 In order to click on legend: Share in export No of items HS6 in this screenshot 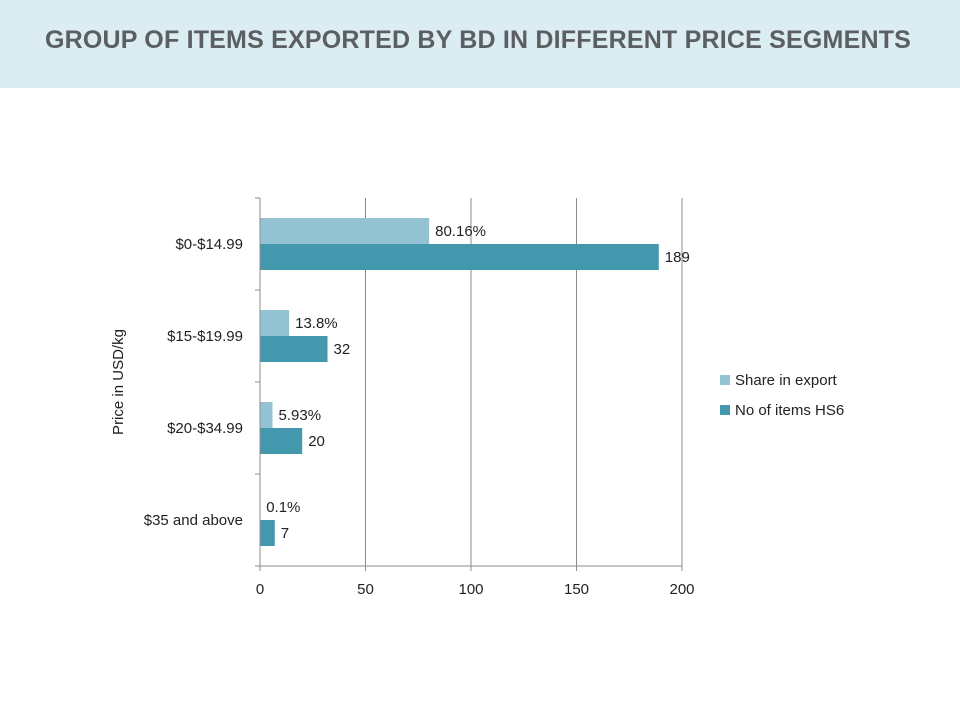, I will do `click(782, 395)`.